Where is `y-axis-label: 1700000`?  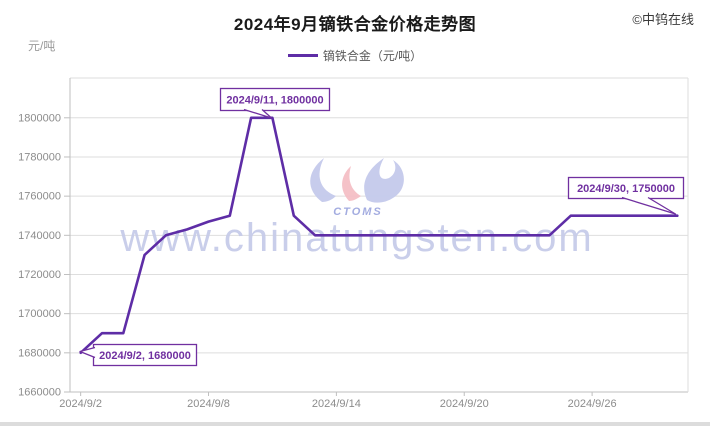 y-axis-label: 1700000 is located at coordinates (39, 314).